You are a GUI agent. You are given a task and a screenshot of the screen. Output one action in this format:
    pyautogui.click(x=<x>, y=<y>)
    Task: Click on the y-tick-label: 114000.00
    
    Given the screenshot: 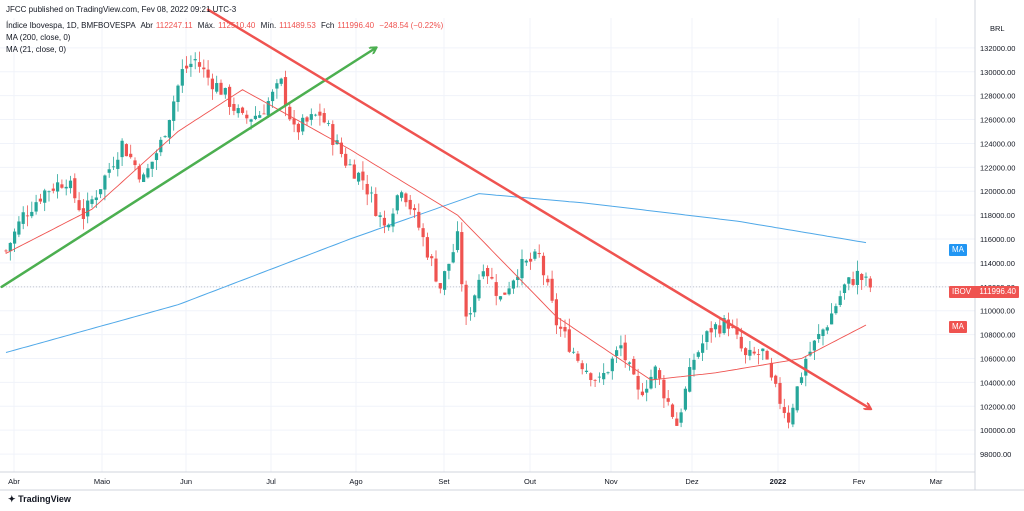 What is the action you would take?
    pyautogui.click(x=997, y=263)
    